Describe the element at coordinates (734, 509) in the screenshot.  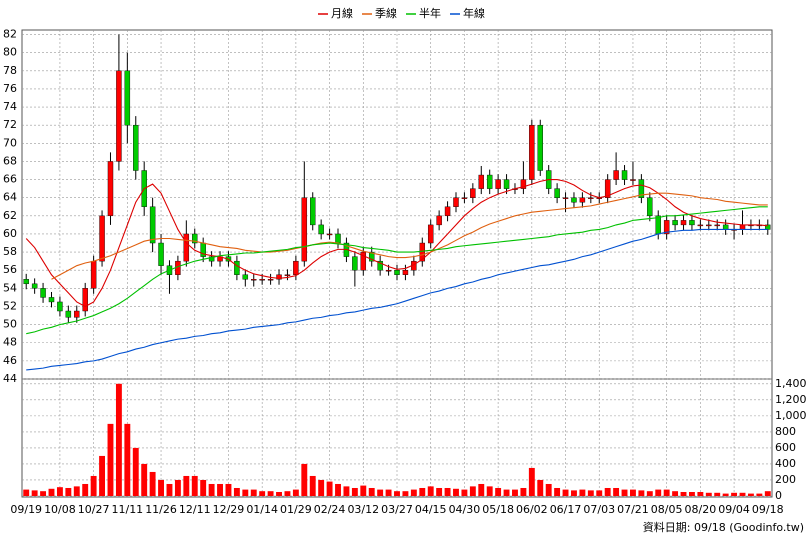
I see `x-tick-label: 09/04` at that location.